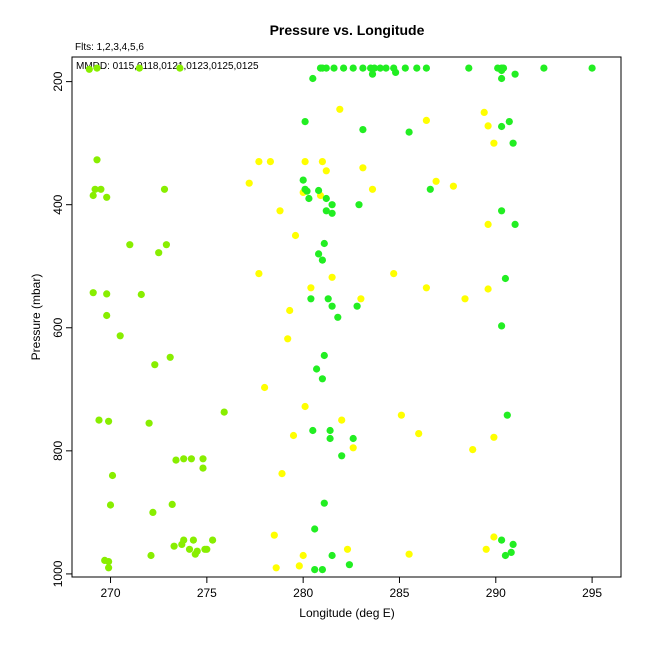  Describe the element at coordinates (36, 317) in the screenshot. I see `y-axis-label: Pressure (mbar)` at that location.